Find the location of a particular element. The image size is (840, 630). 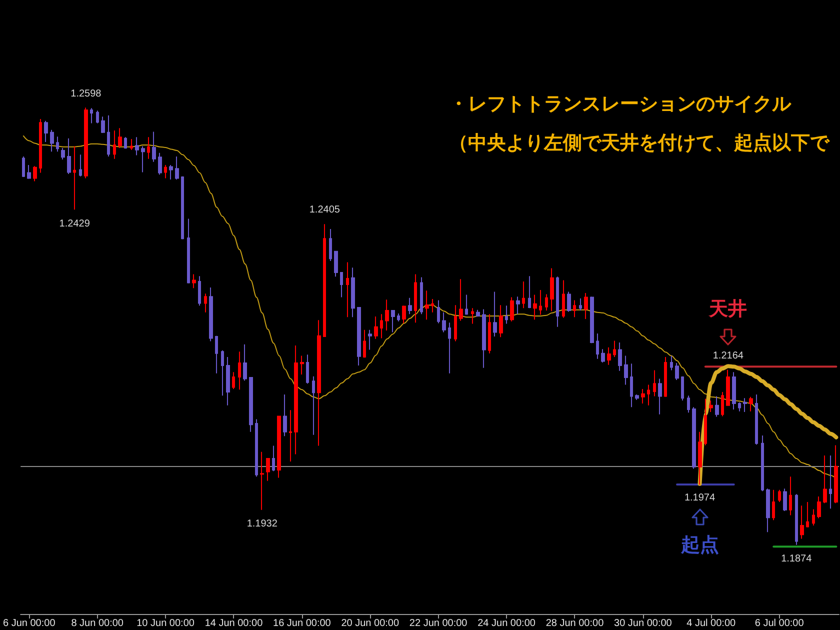

annotation: 1.2429 is located at coordinates (74, 224).